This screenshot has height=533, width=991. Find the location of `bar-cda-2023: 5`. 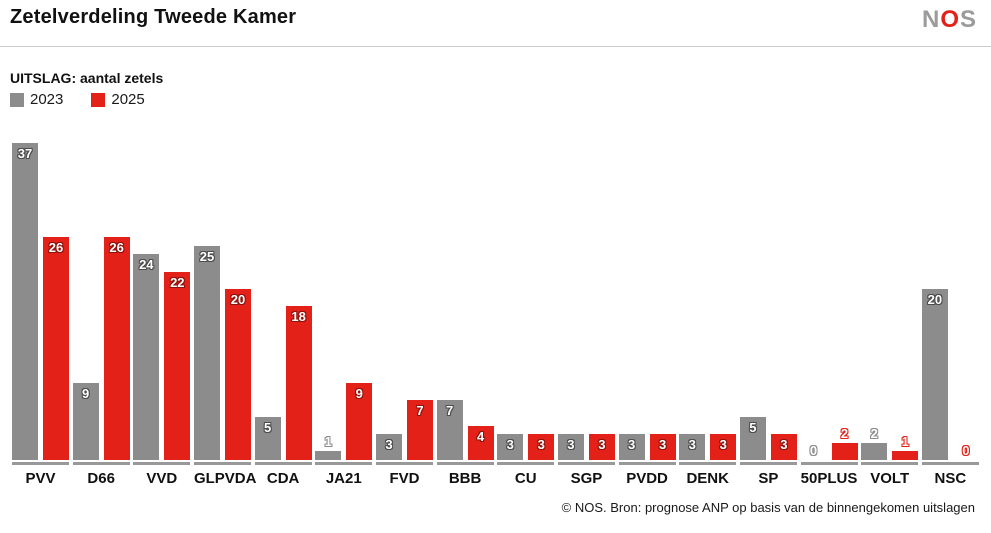

bar-cda-2023: 5 is located at coordinates (267, 438).